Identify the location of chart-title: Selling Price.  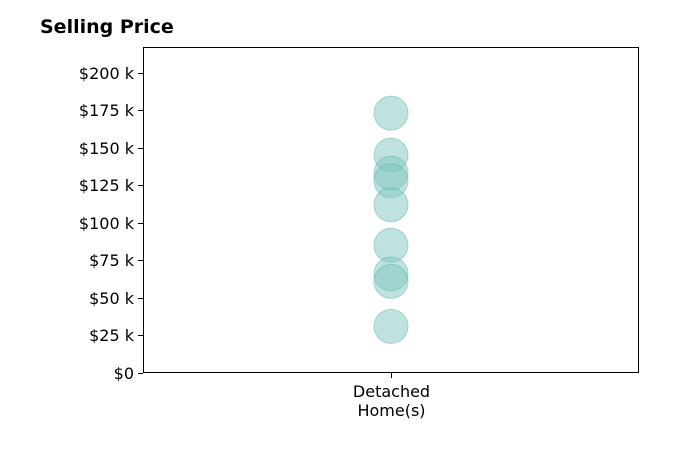
(107, 27).